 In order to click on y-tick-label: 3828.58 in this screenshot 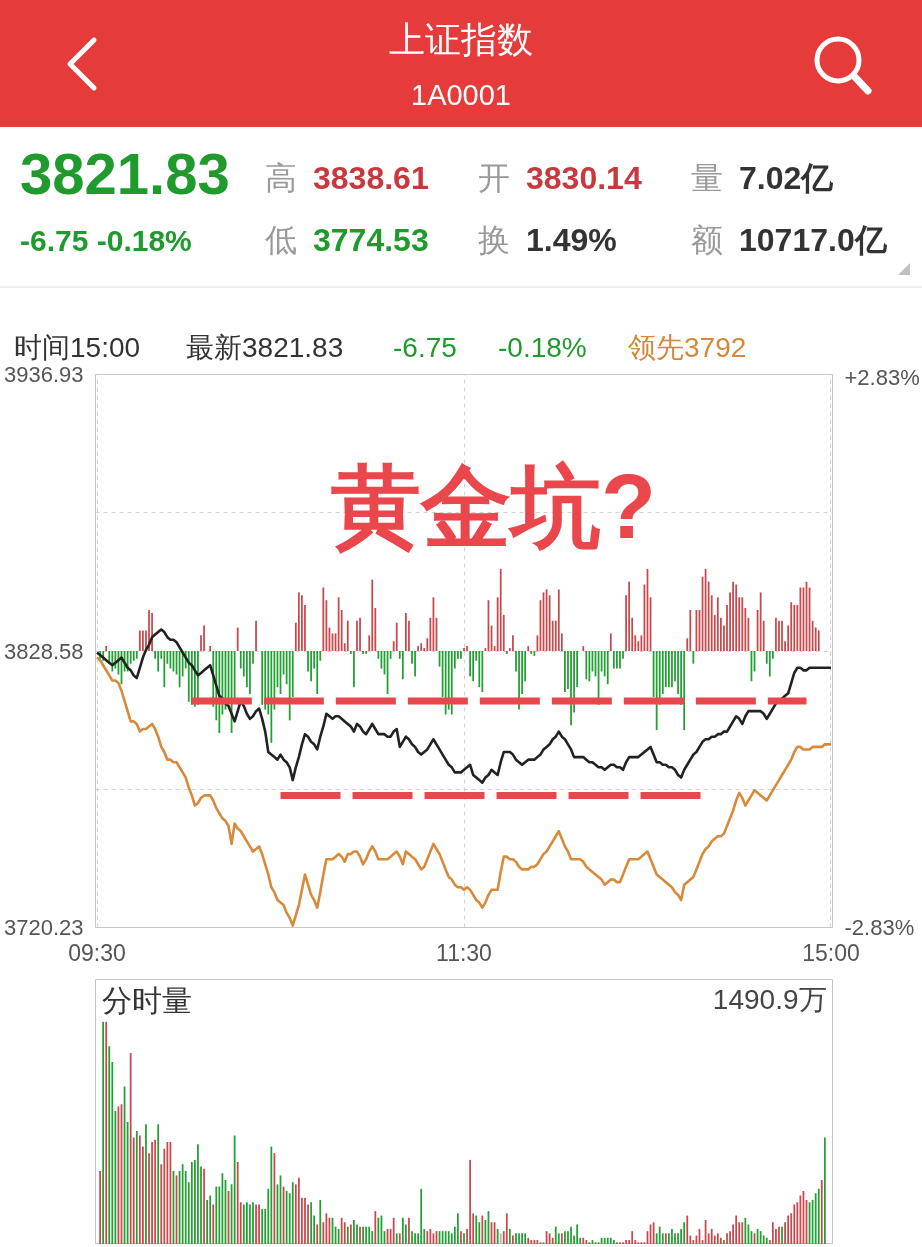, I will do `click(43, 651)`.